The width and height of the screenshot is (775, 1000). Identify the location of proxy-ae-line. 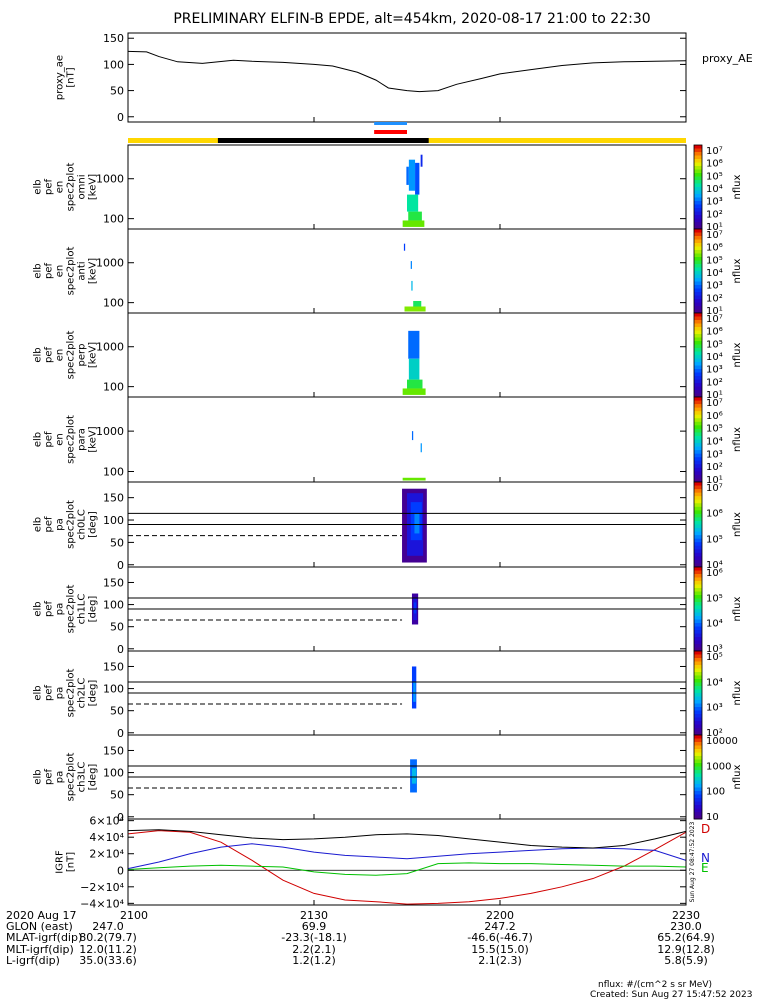
(407, 71).